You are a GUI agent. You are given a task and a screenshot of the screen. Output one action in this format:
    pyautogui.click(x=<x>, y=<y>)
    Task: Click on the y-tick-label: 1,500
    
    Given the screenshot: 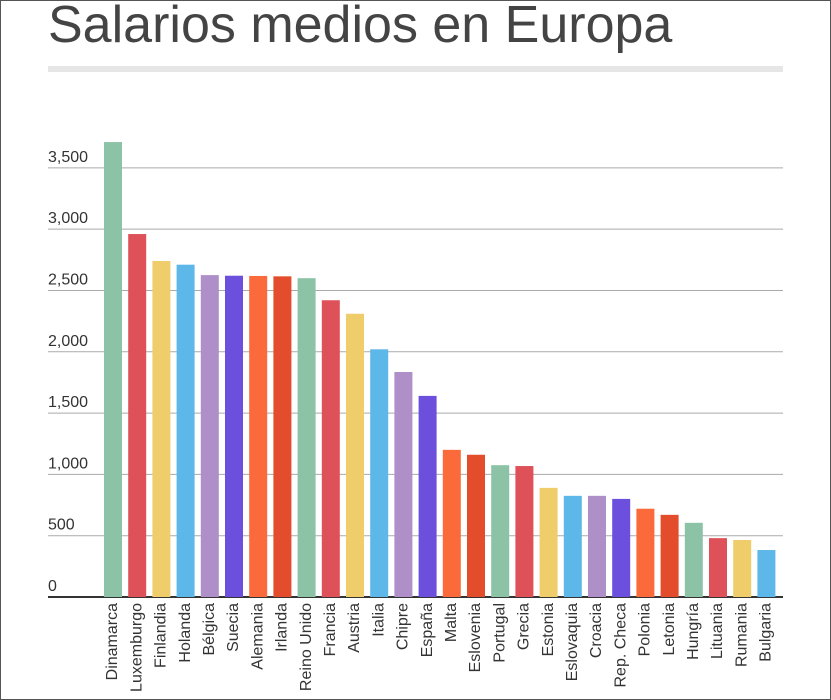 What is the action you would take?
    pyautogui.click(x=68, y=402)
    